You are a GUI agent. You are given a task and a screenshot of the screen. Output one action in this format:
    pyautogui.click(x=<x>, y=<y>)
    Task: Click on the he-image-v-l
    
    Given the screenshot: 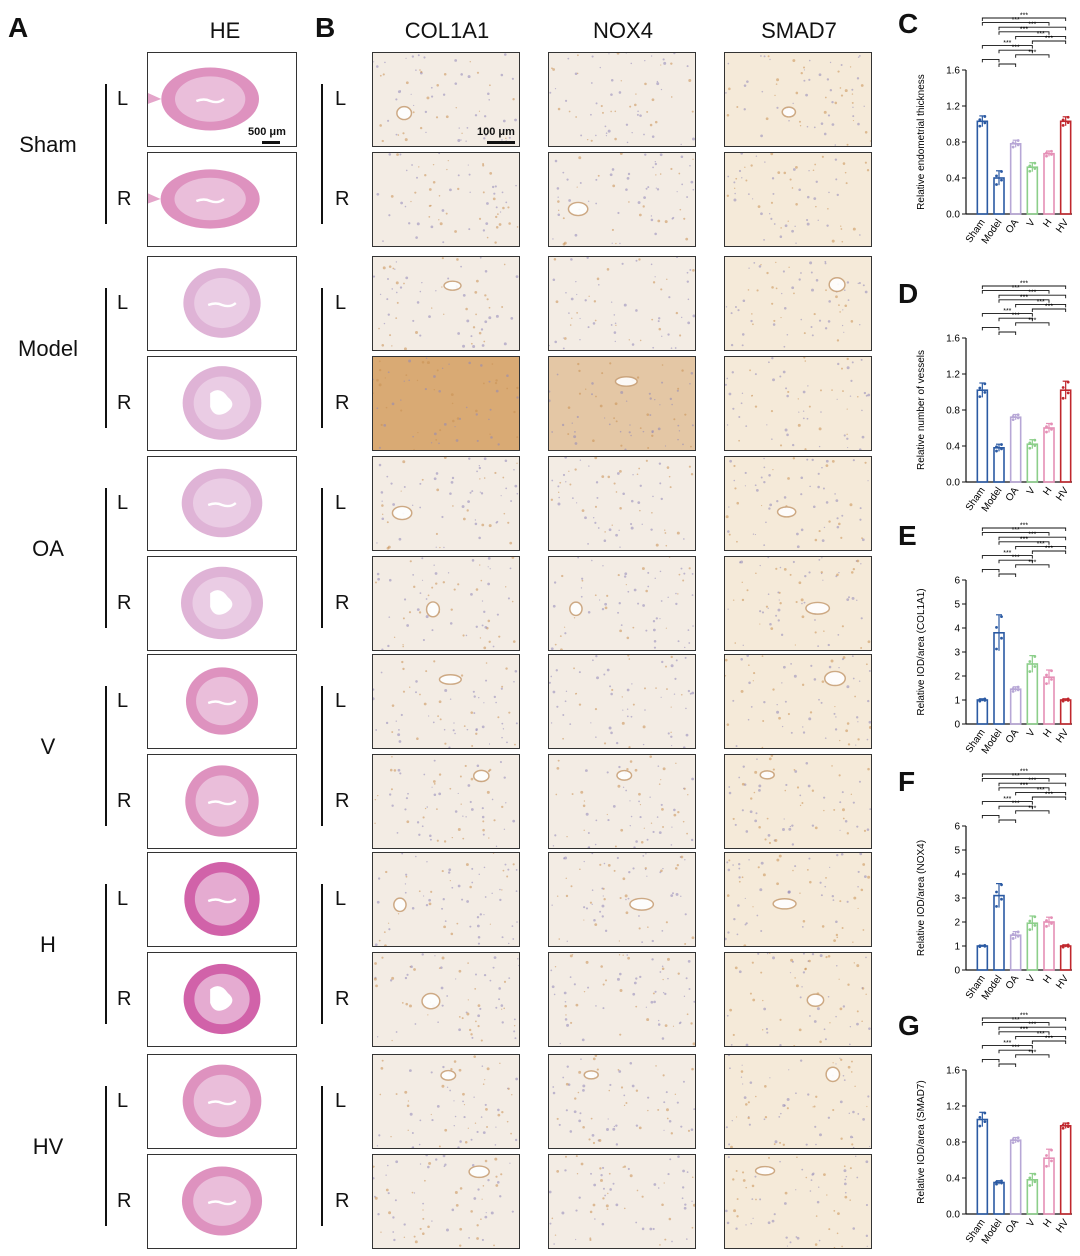 What is the action you would take?
    pyautogui.click(x=222, y=701)
    